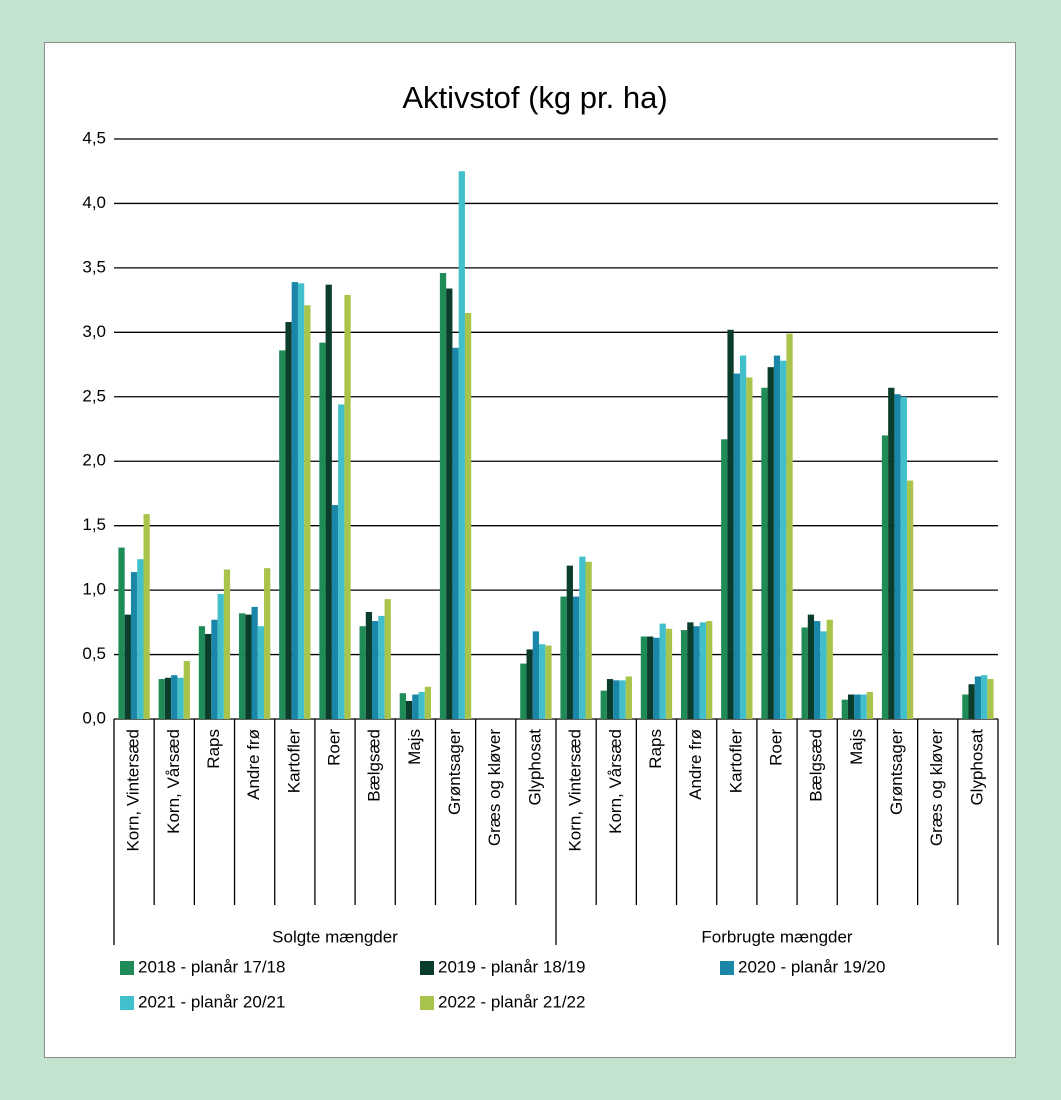 The height and width of the screenshot is (1100, 1061). Describe the element at coordinates (333, 747) in the screenshot. I see `x-tick-label: Roer` at that location.